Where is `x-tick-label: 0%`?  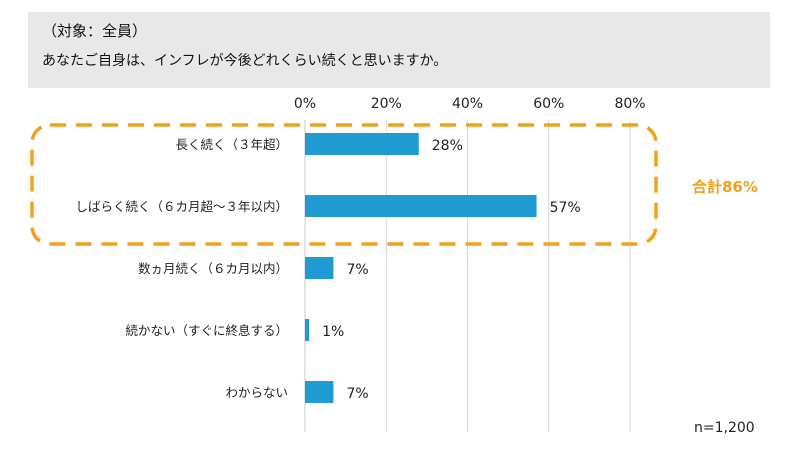
x-tick-label: 0% is located at coordinates (305, 104).